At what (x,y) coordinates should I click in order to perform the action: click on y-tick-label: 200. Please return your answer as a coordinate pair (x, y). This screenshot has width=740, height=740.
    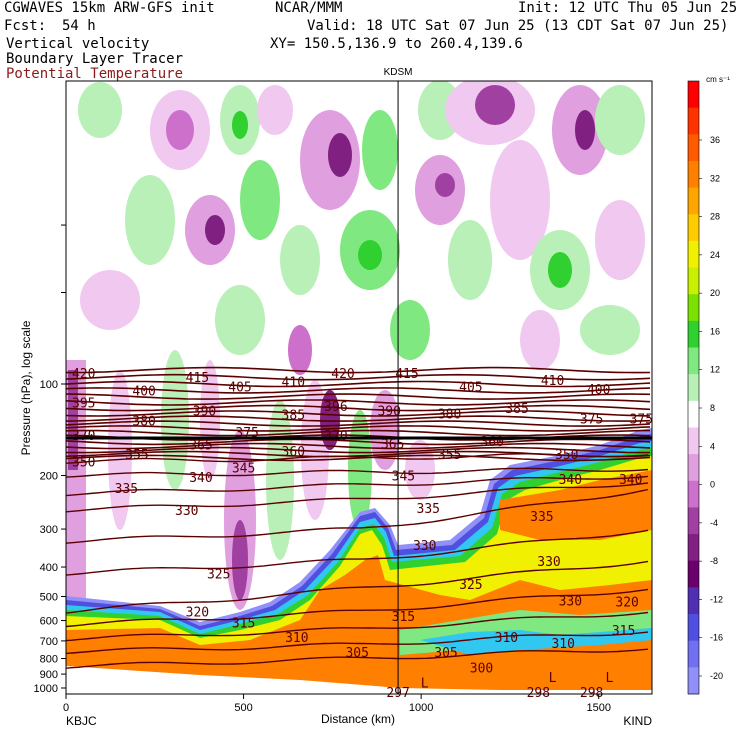
    Looking at the image, I should click on (49, 477).